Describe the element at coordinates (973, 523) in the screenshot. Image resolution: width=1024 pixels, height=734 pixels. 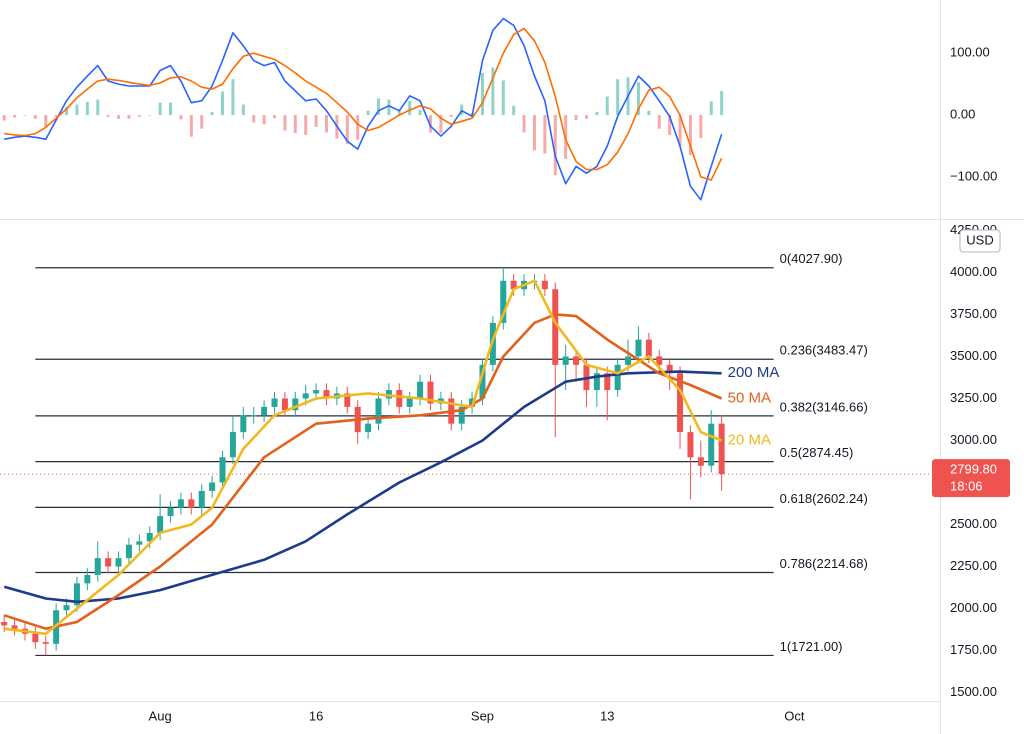
I see `y-tick-label: 2500.00` at that location.